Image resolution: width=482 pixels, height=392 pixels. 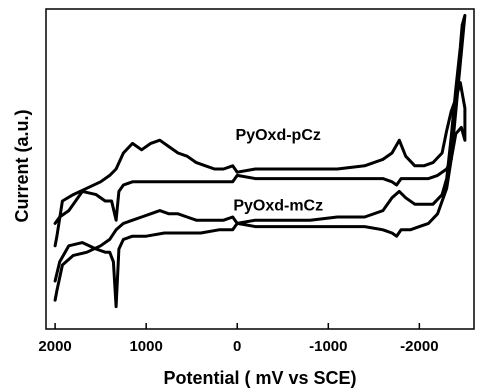 I want to click on curve-labels: PyOxd-pCz PyOxd-mCz, so click(x=278, y=170).